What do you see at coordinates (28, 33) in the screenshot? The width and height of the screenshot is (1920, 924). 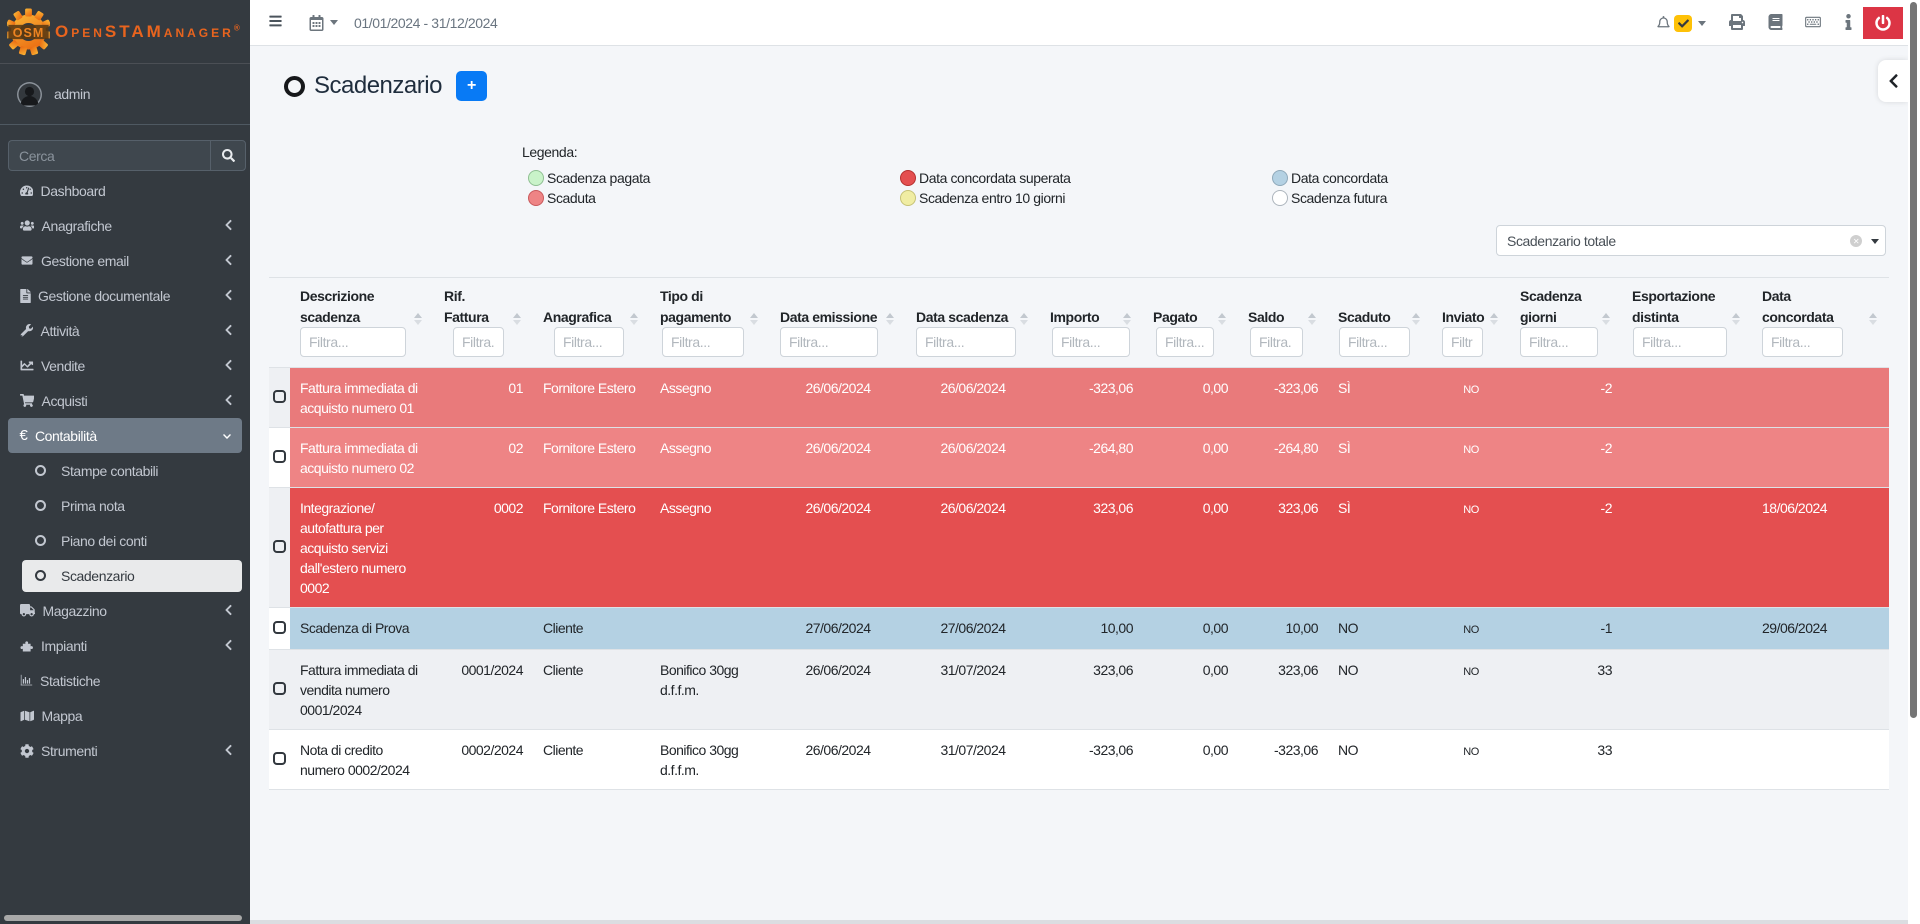 I see `svg-text: OSM` at bounding box center [28, 33].